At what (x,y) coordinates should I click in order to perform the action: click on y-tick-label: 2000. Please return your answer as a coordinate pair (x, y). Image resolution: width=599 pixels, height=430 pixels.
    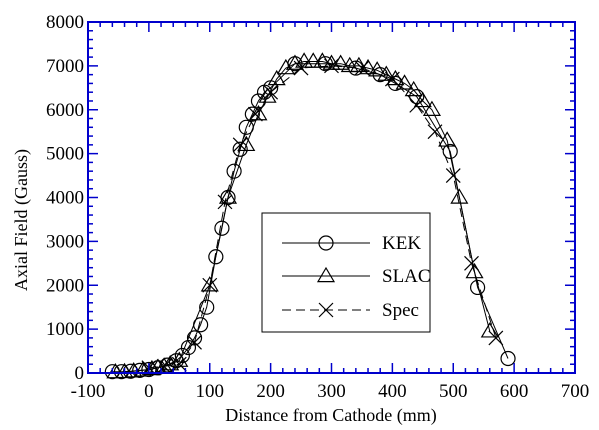
    Looking at the image, I should click on (65, 285).